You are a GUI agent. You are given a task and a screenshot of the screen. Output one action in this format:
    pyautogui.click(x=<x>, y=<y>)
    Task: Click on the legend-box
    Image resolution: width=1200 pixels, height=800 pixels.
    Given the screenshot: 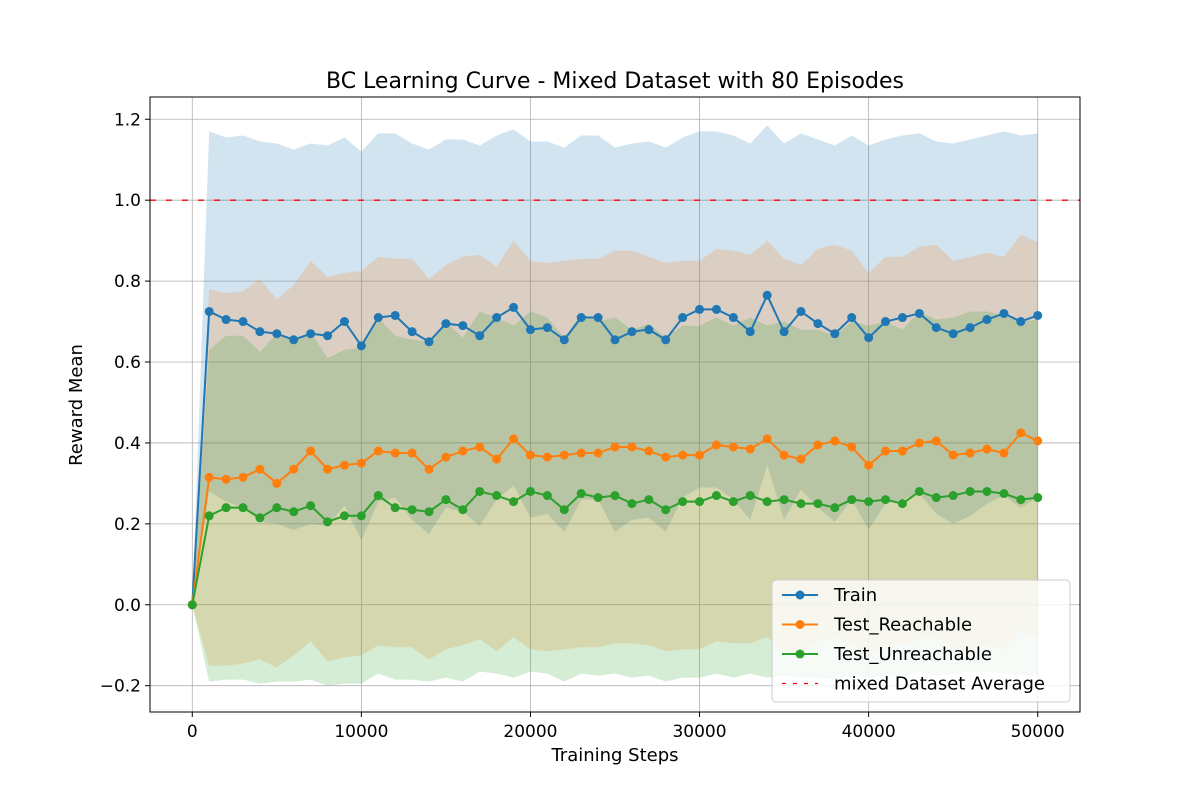 What is the action you would take?
    pyautogui.click(x=921, y=641)
    